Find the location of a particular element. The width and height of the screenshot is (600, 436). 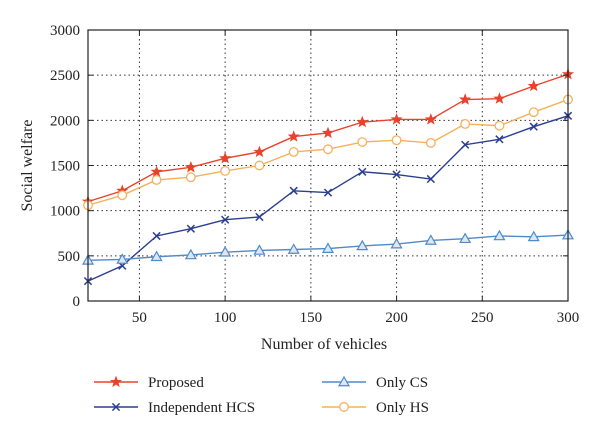

x-tick-label: 300 is located at coordinates (568, 318).